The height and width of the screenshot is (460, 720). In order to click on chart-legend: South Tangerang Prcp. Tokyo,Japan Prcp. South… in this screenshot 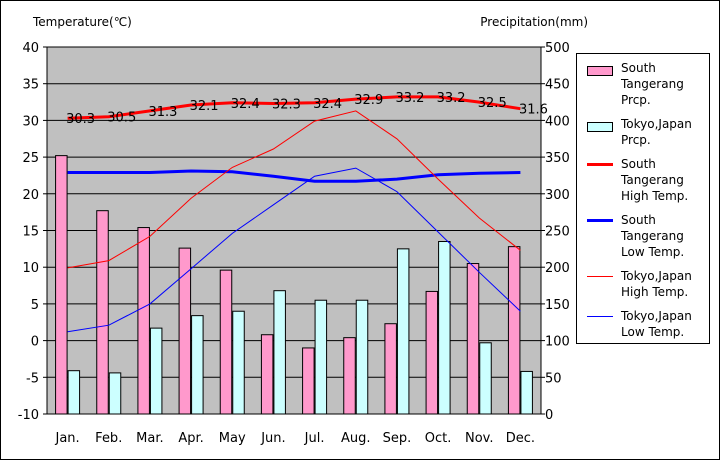, I will do `click(643, 198)`.